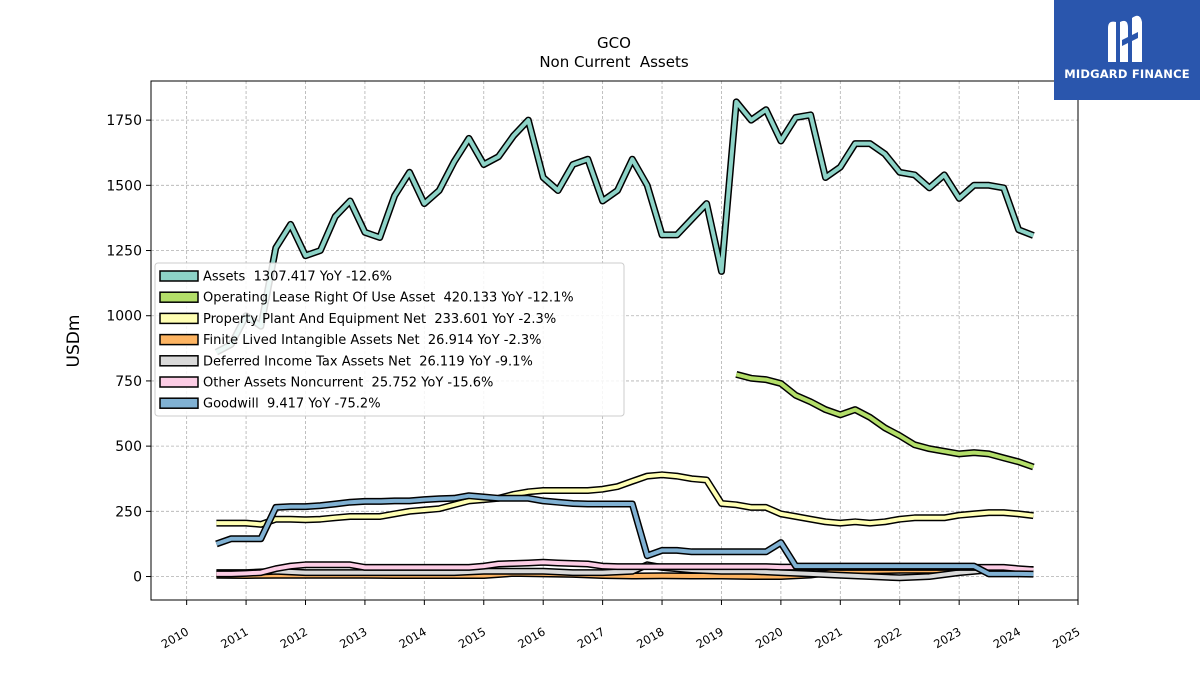 This screenshot has width=1200, height=675. Describe the element at coordinates (234, 637) in the screenshot. I see `x-tick-label: 2011` at that location.